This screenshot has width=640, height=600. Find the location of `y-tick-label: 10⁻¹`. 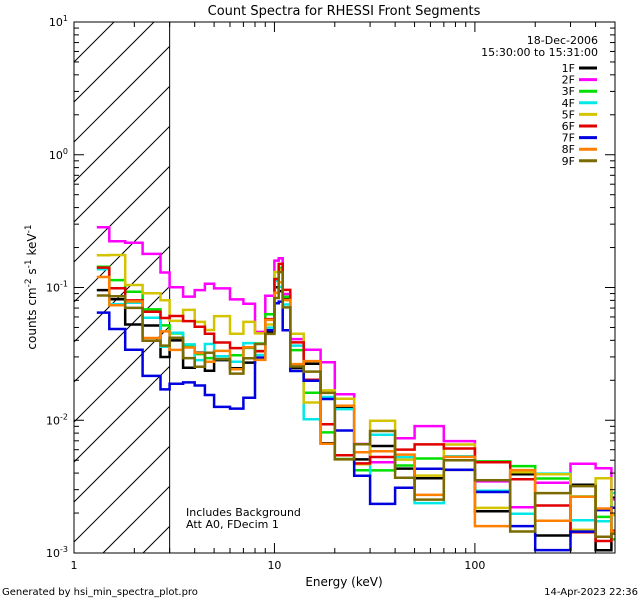

y-tick-label: 10⁻¹ is located at coordinates (57, 287).